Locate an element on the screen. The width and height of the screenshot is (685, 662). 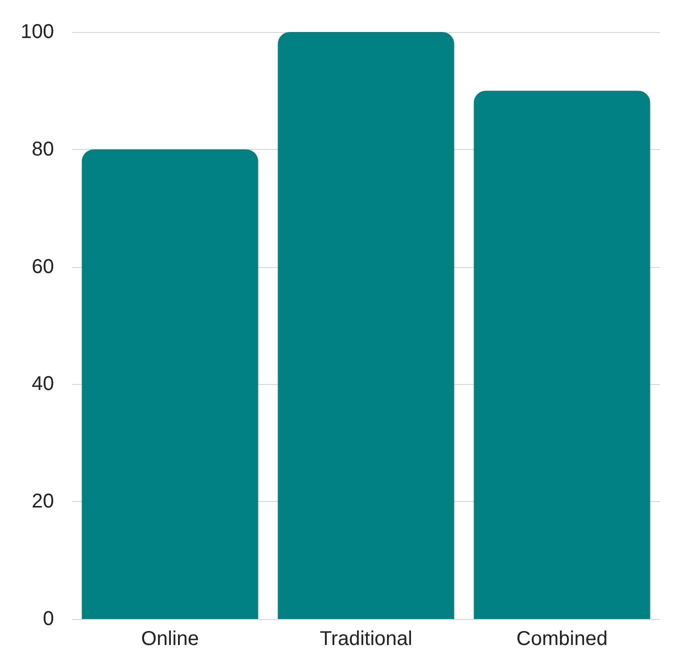
x-tick-label: Combined is located at coordinates (562, 639).